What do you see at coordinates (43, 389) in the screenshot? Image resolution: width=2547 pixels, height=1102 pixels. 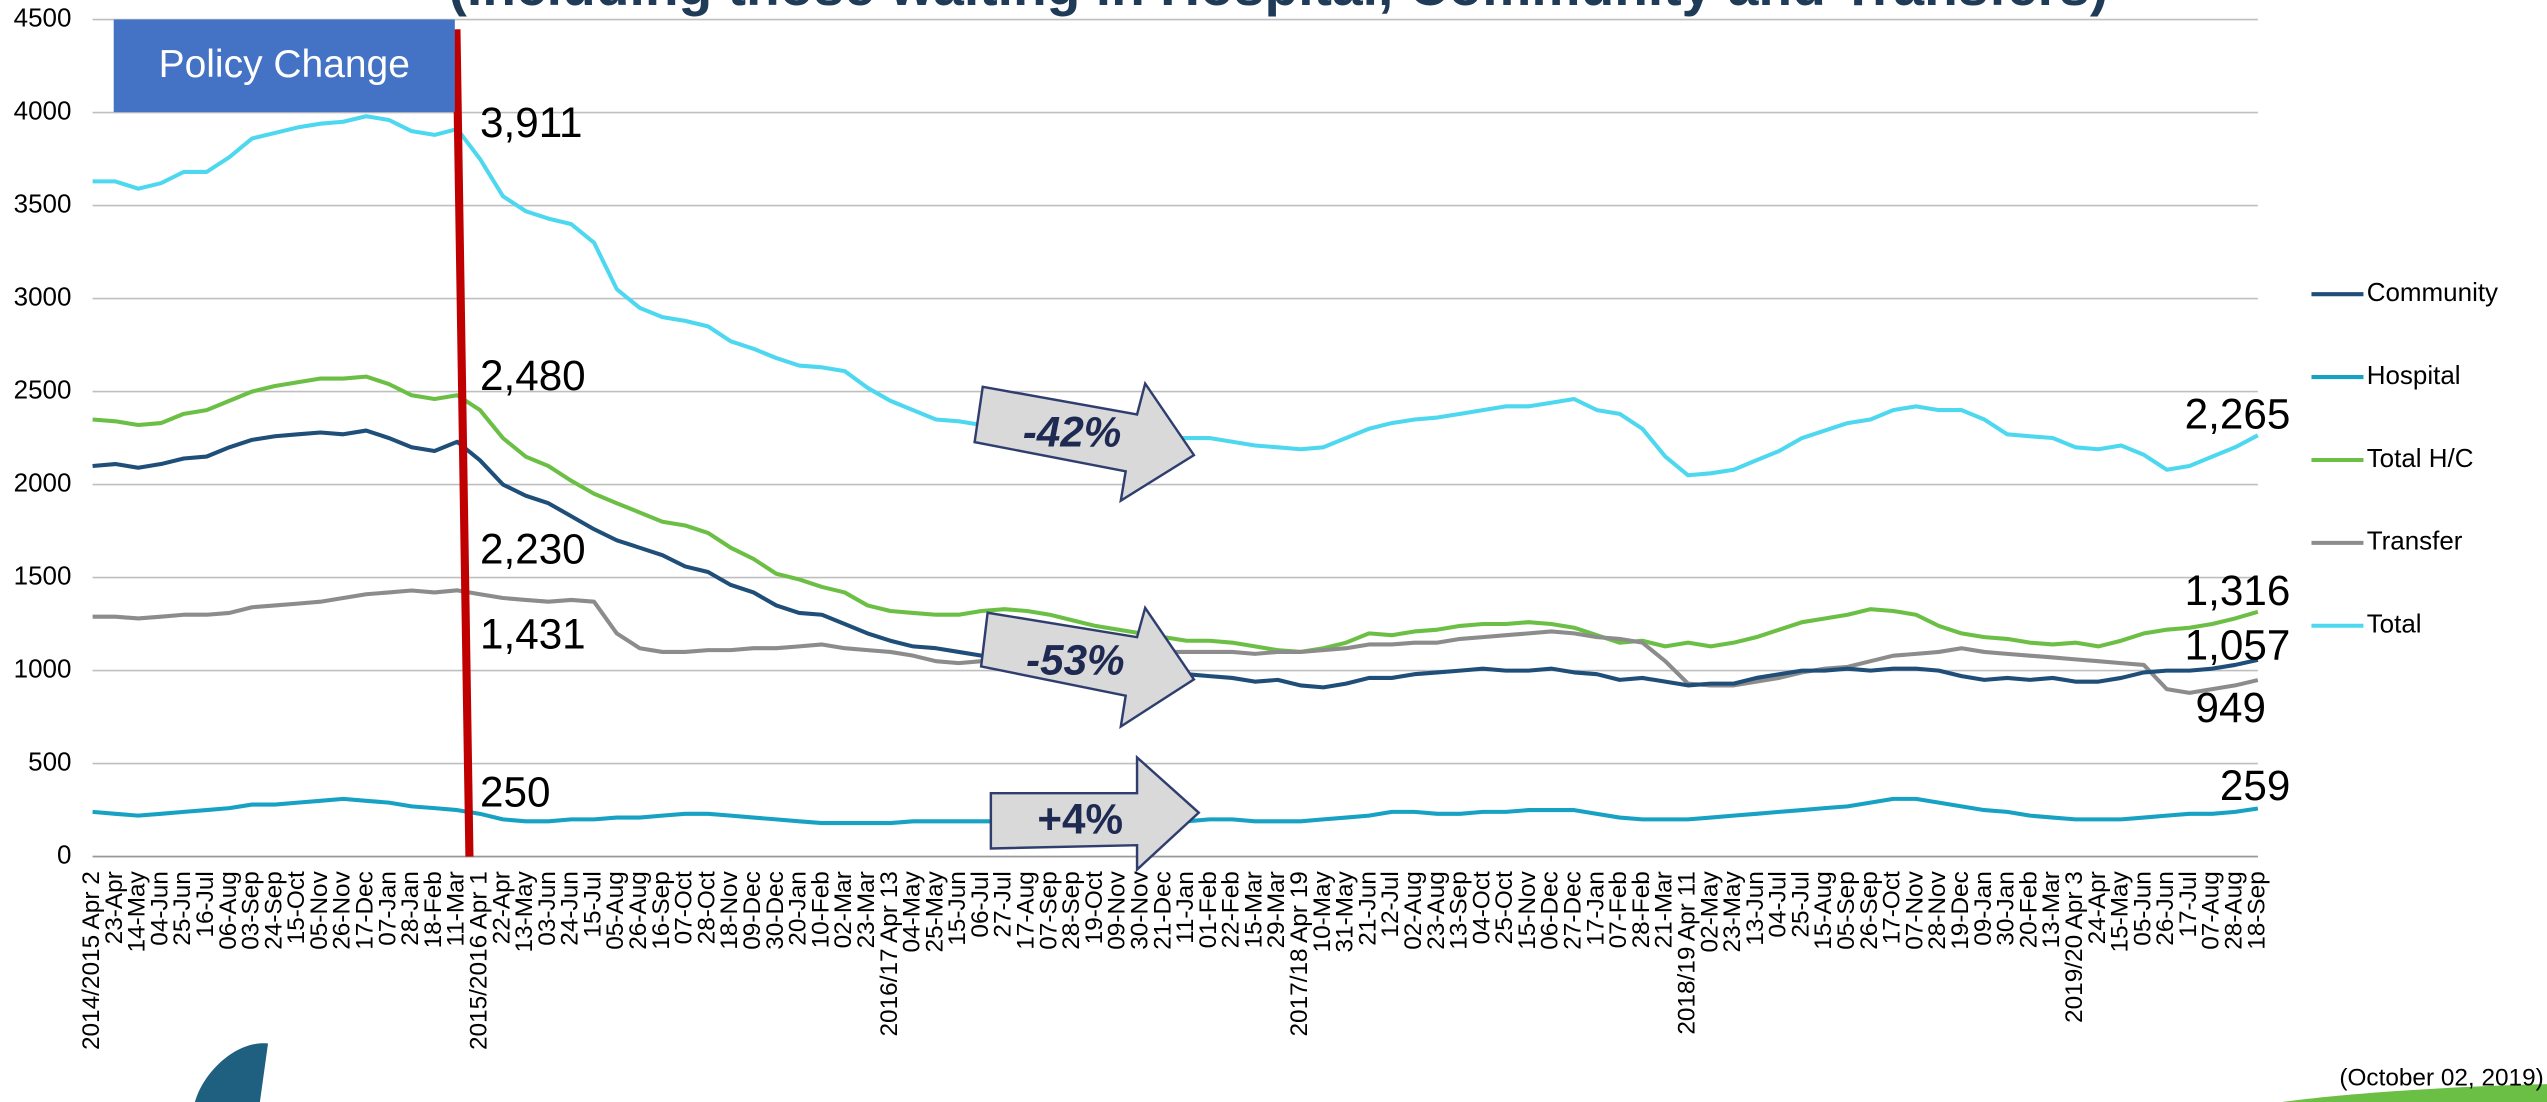 I see `y-tick-label: 2500` at bounding box center [43, 389].